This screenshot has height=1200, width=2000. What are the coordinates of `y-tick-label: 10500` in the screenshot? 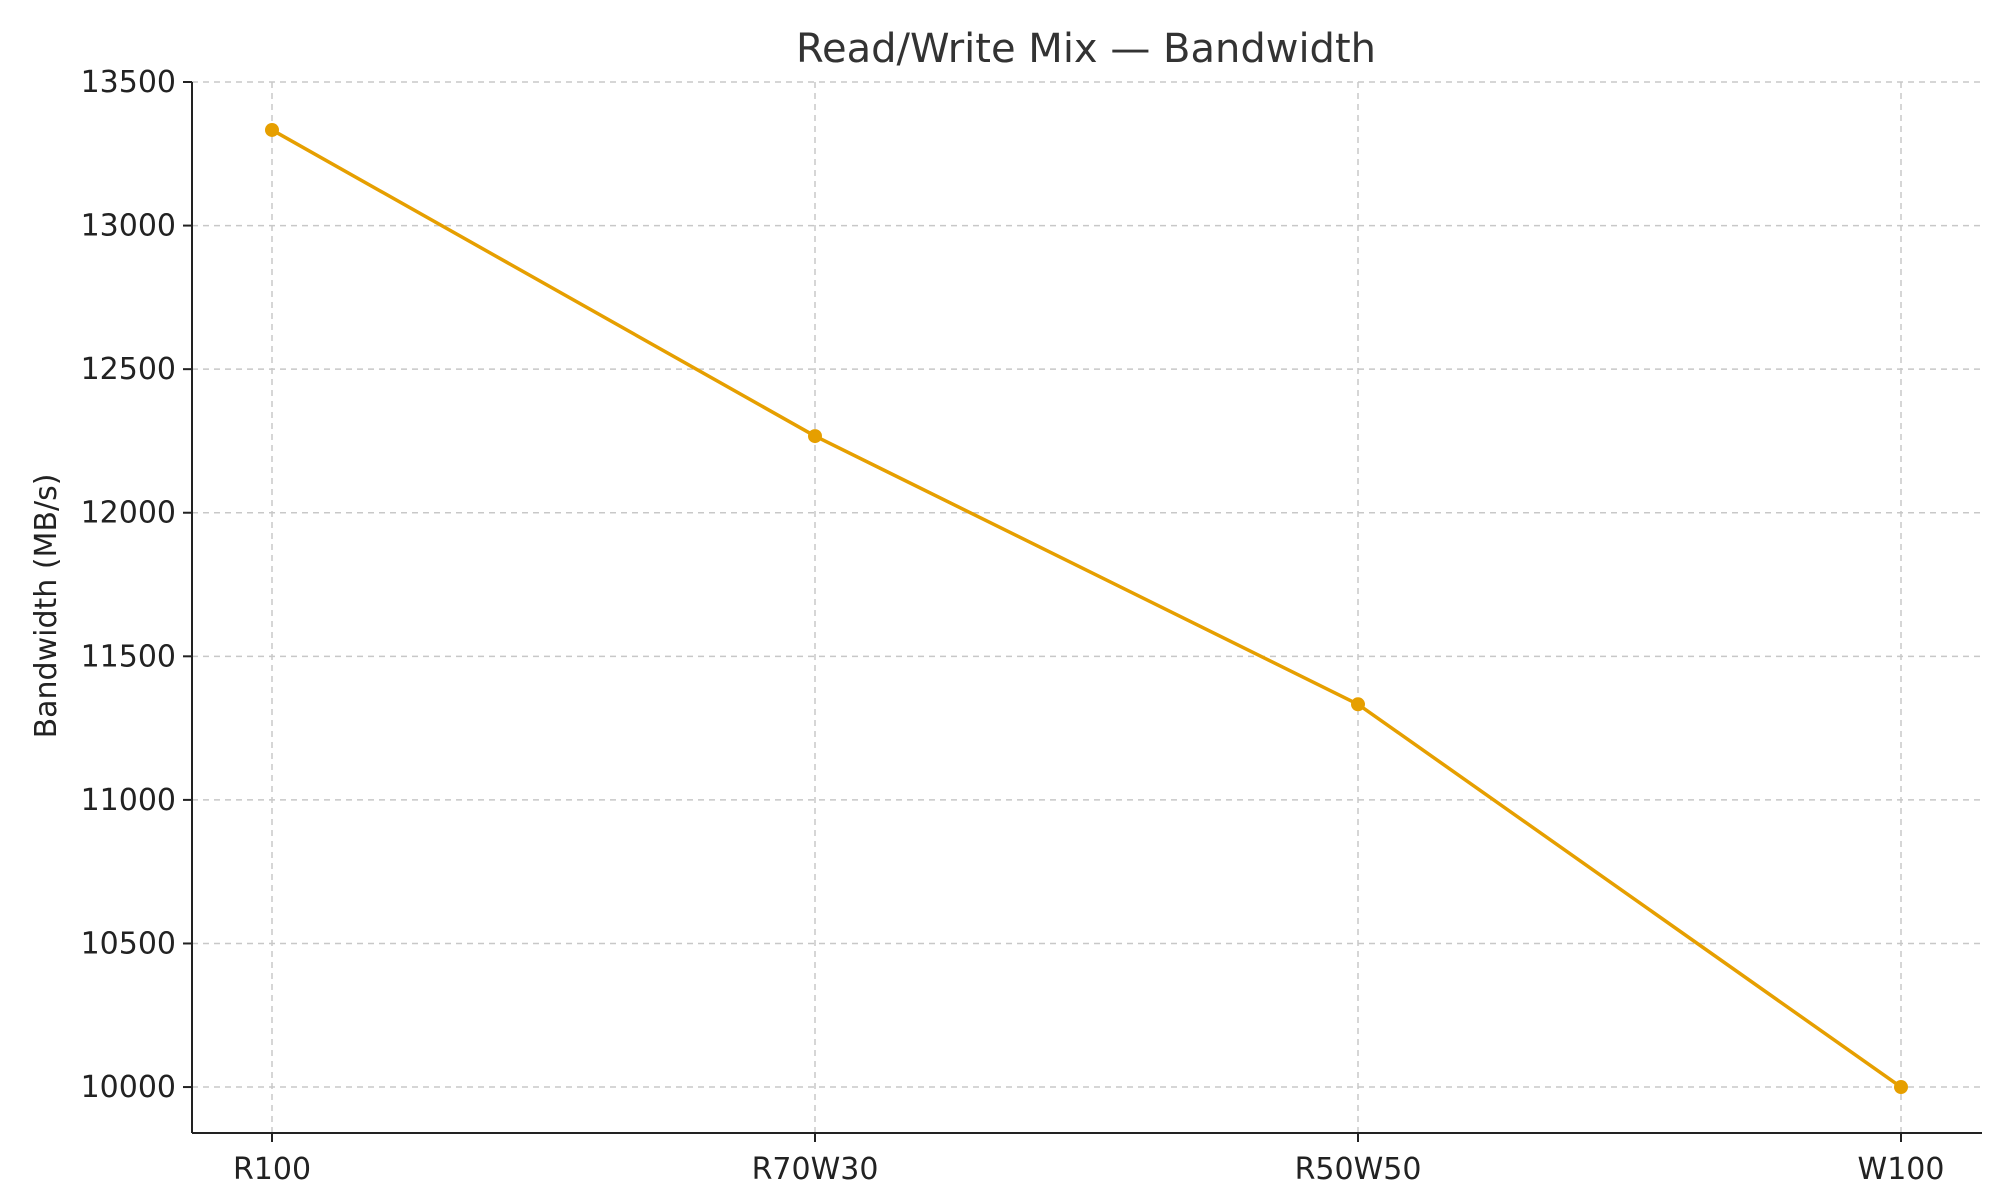 It's located at (128, 943).